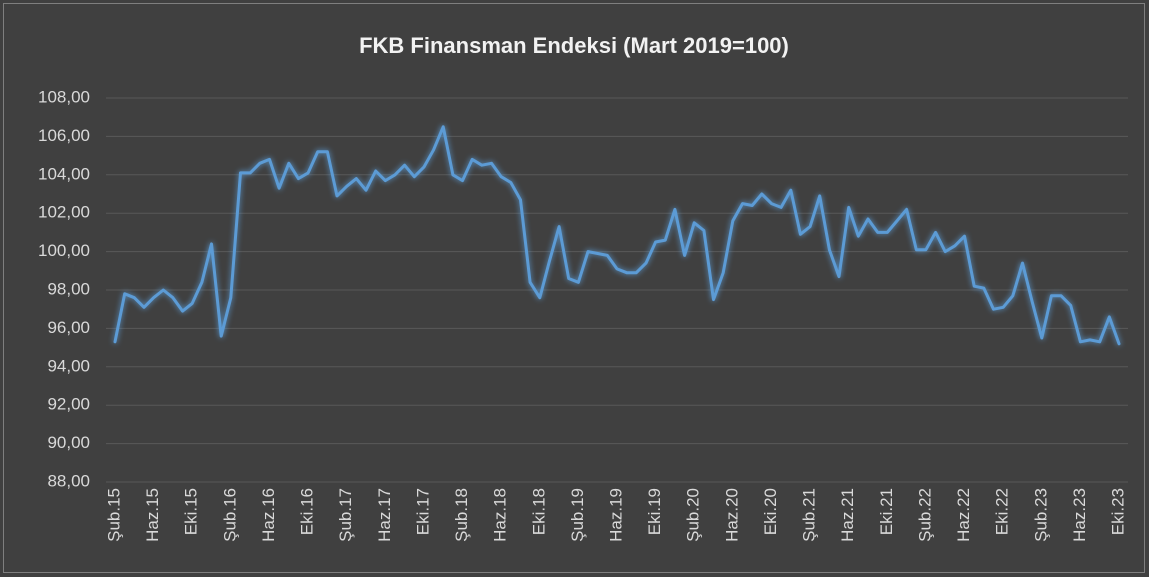 This screenshot has width=1149, height=577. I want to click on x-tick-label: Şub.21, so click(809, 515).